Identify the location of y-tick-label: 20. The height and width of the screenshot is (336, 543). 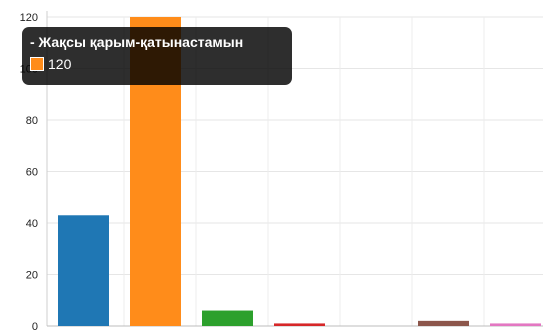
(32, 276).